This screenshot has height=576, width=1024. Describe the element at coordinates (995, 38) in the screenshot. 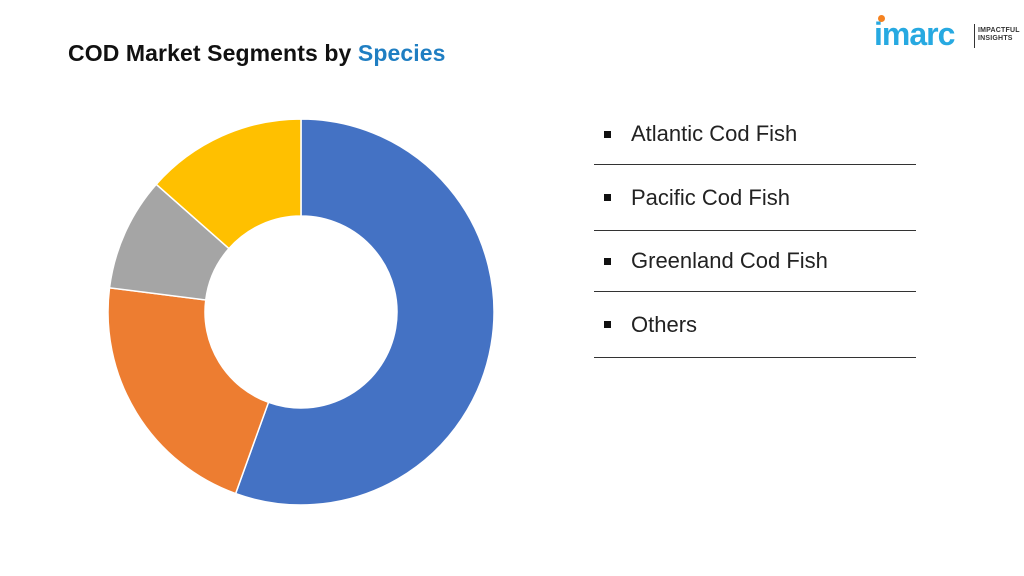

I see `logo-tagline-line2: INSIGHTS` at that location.